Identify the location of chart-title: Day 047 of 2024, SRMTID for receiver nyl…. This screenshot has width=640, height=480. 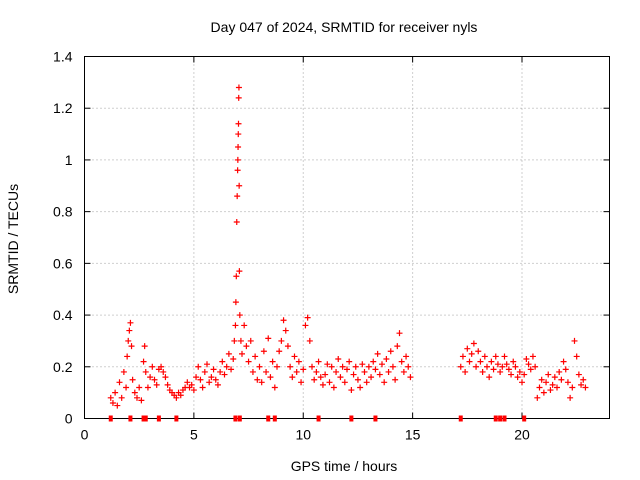
(344, 27).